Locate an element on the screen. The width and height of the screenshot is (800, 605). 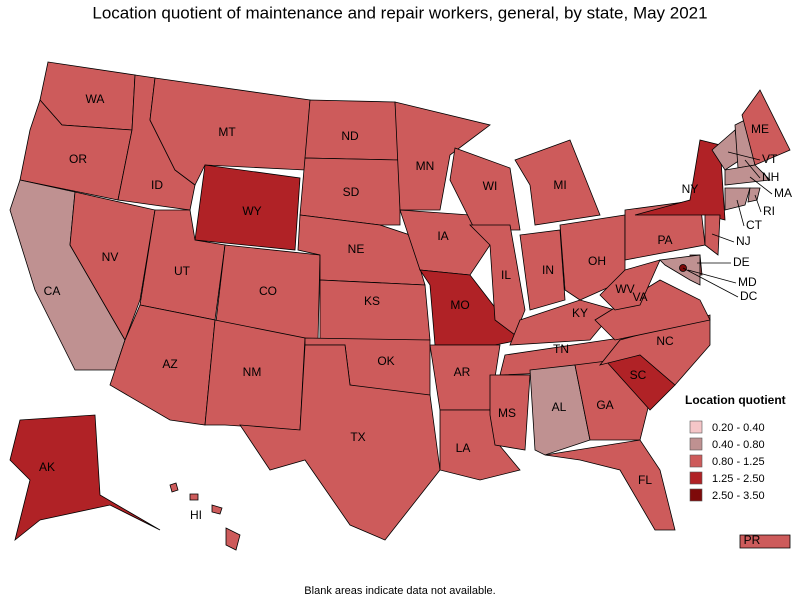
state-label: GA is located at coordinates (604, 405).